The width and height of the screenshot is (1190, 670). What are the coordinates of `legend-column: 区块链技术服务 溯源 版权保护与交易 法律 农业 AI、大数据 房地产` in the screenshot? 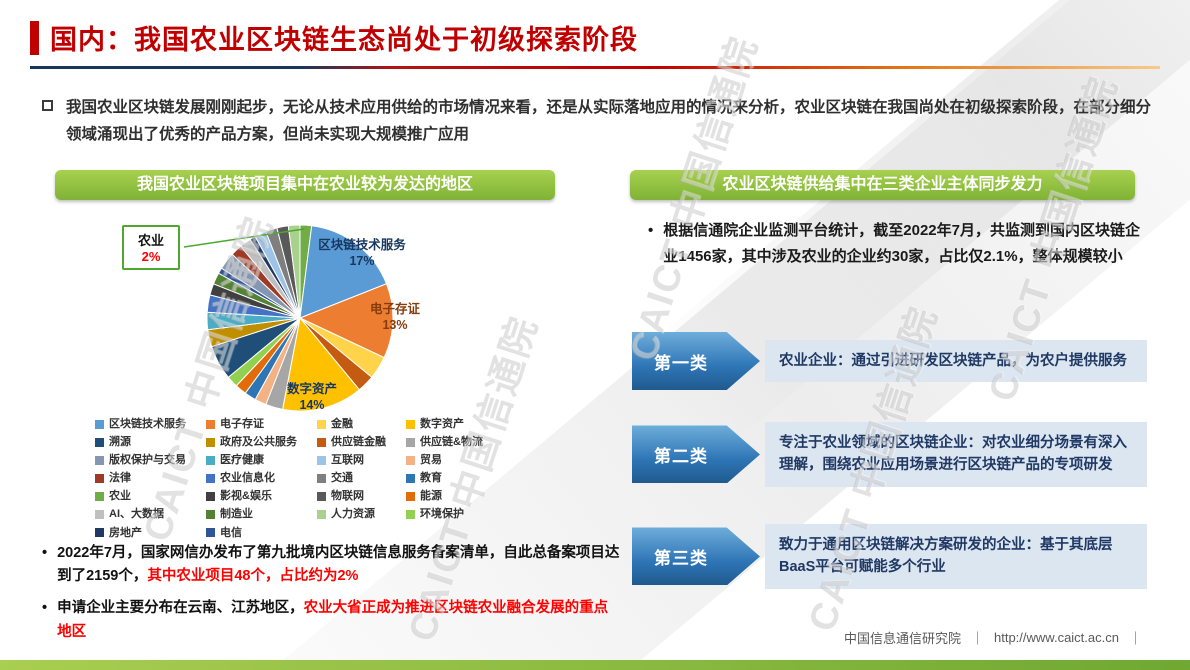 It's located at (140, 478).